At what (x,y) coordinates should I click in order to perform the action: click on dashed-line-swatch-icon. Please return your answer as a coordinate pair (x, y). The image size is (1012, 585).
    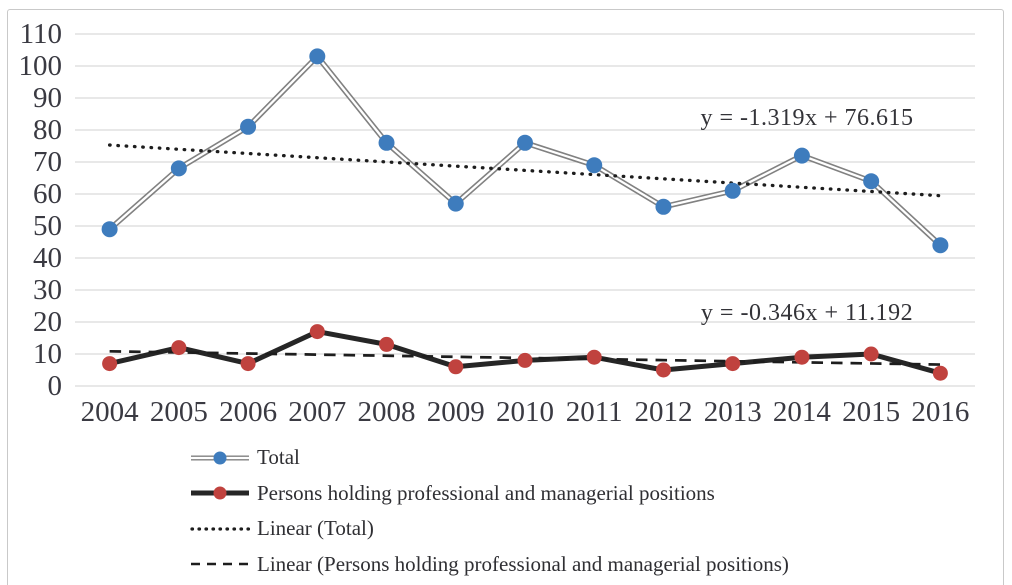
    Looking at the image, I should click on (220, 564).